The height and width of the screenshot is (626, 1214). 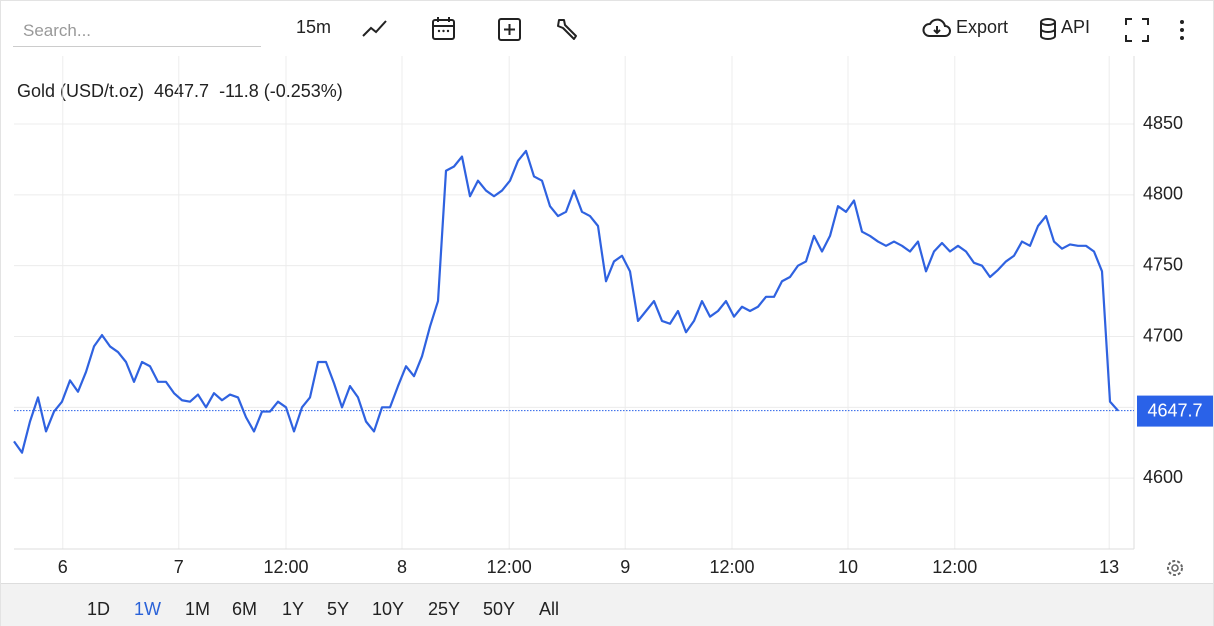 I want to click on api-button: API, so click(x=1076, y=27).